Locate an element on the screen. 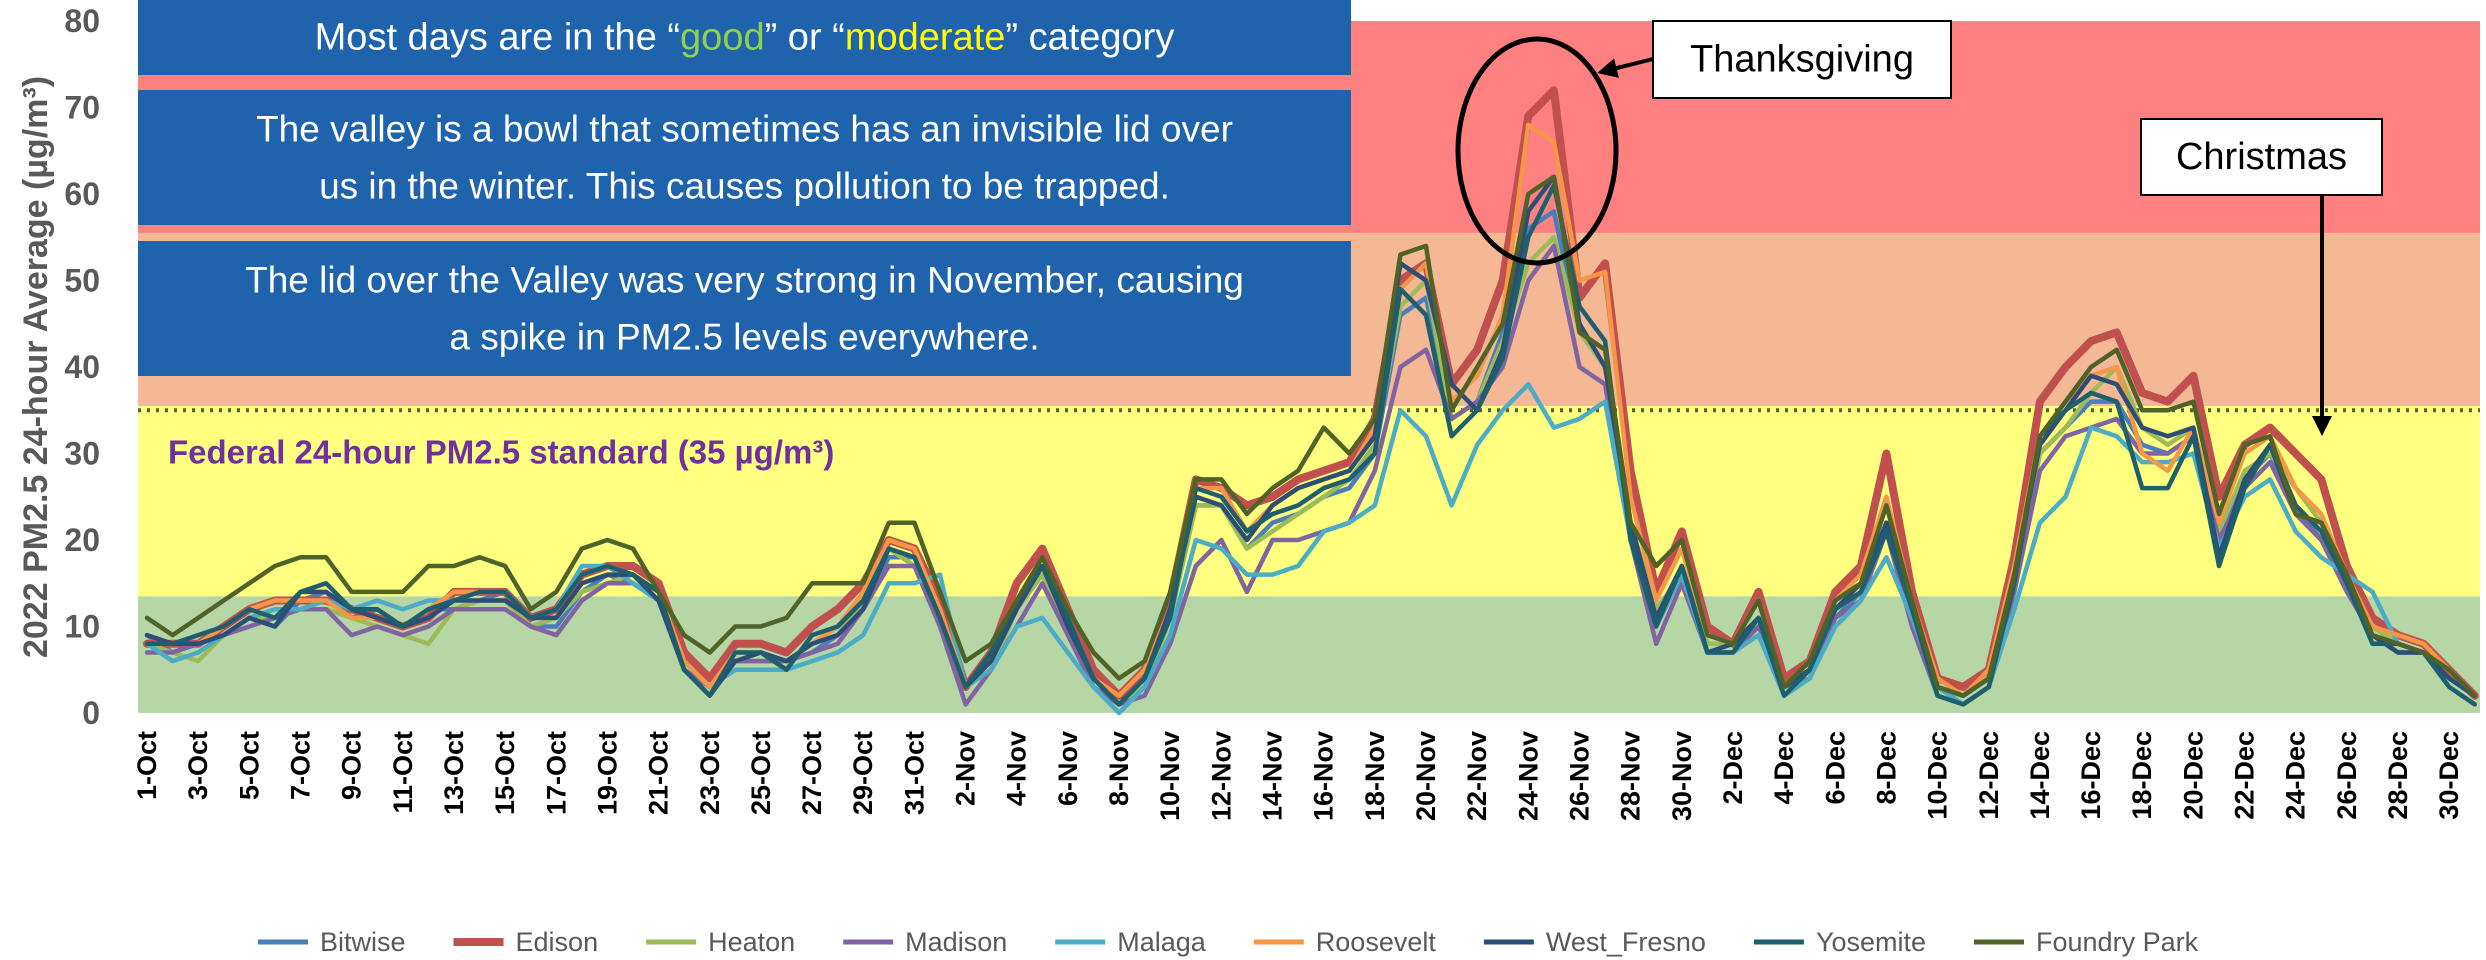  x-tick-label: 11-Oct is located at coordinates (403, 772).